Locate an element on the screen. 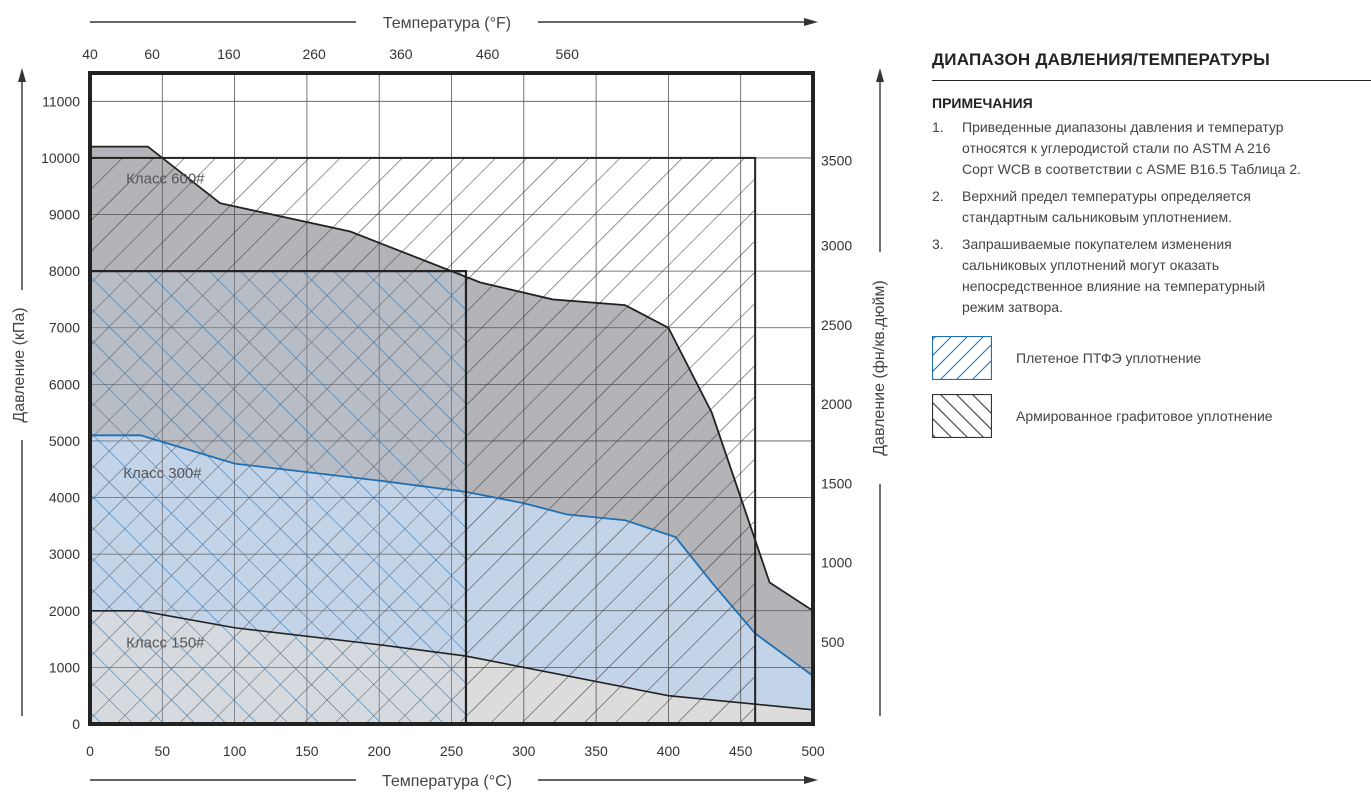 This screenshot has width=1371, height=798. x-tick-label-top: 40 is located at coordinates (90, 54).